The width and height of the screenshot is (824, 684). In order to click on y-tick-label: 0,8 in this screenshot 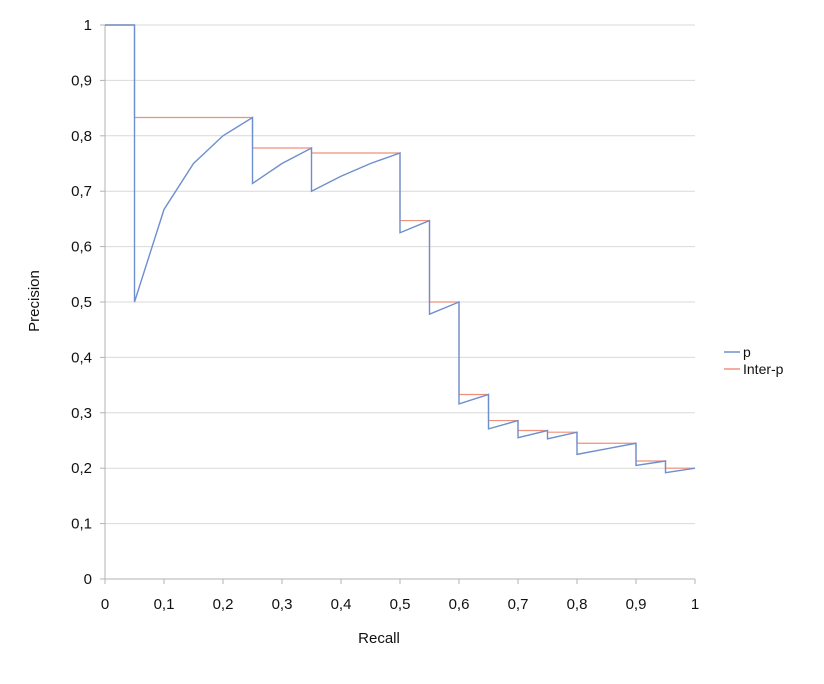, I will do `click(81, 136)`.